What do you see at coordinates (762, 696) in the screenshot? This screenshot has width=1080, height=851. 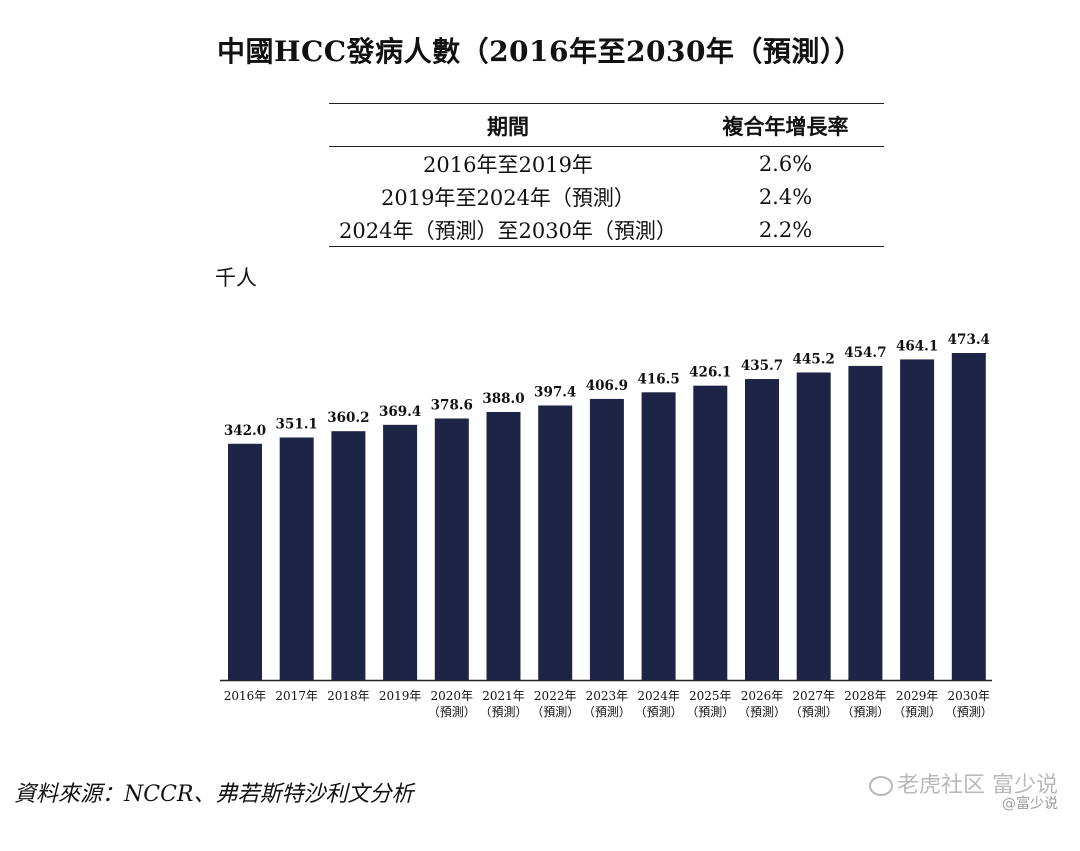 I see `x-tick-label: 2026年` at bounding box center [762, 696].